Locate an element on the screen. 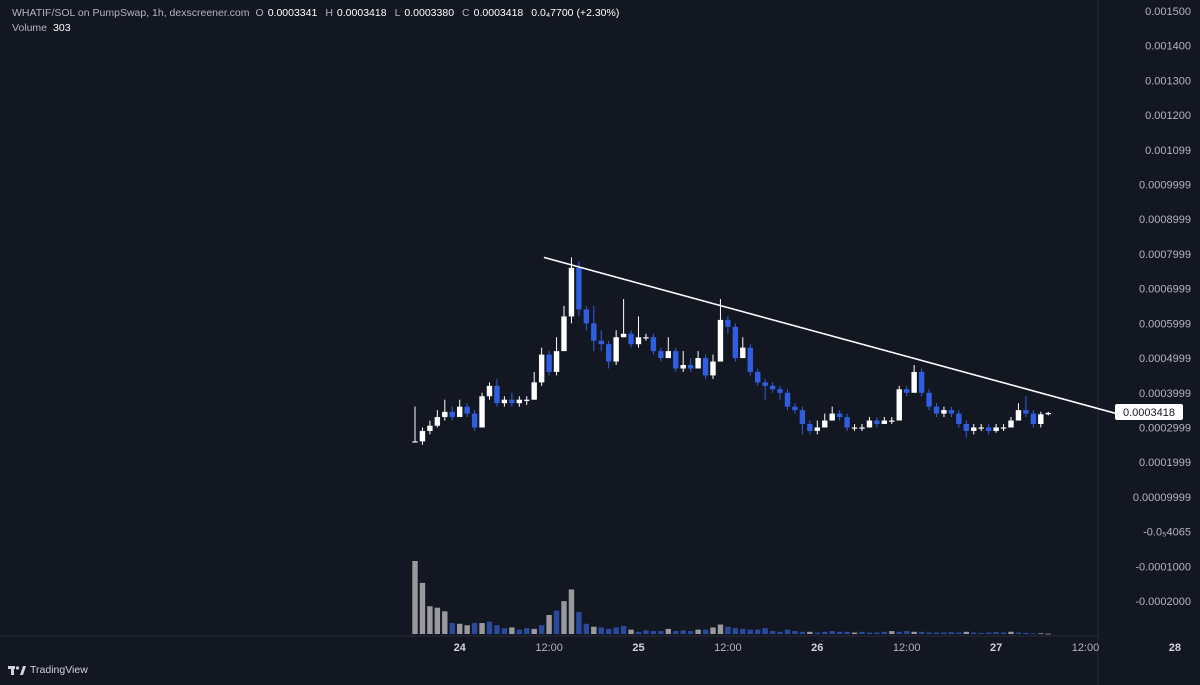  tradingview-brand-label: TradingView is located at coordinates (59, 670).